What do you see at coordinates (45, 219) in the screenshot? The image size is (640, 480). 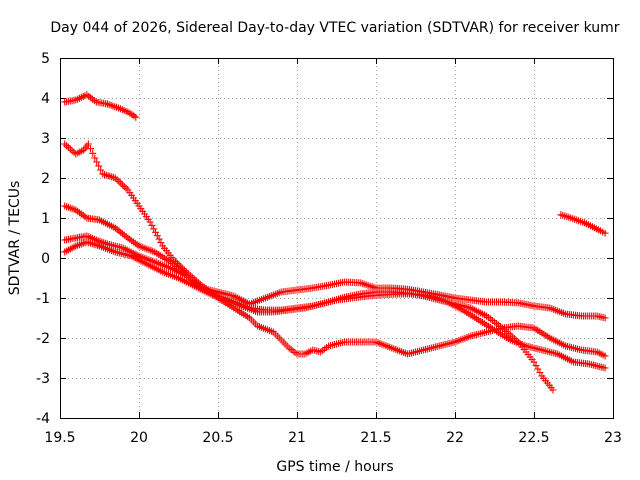 I see `y-tick-label: 1` at bounding box center [45, 219].